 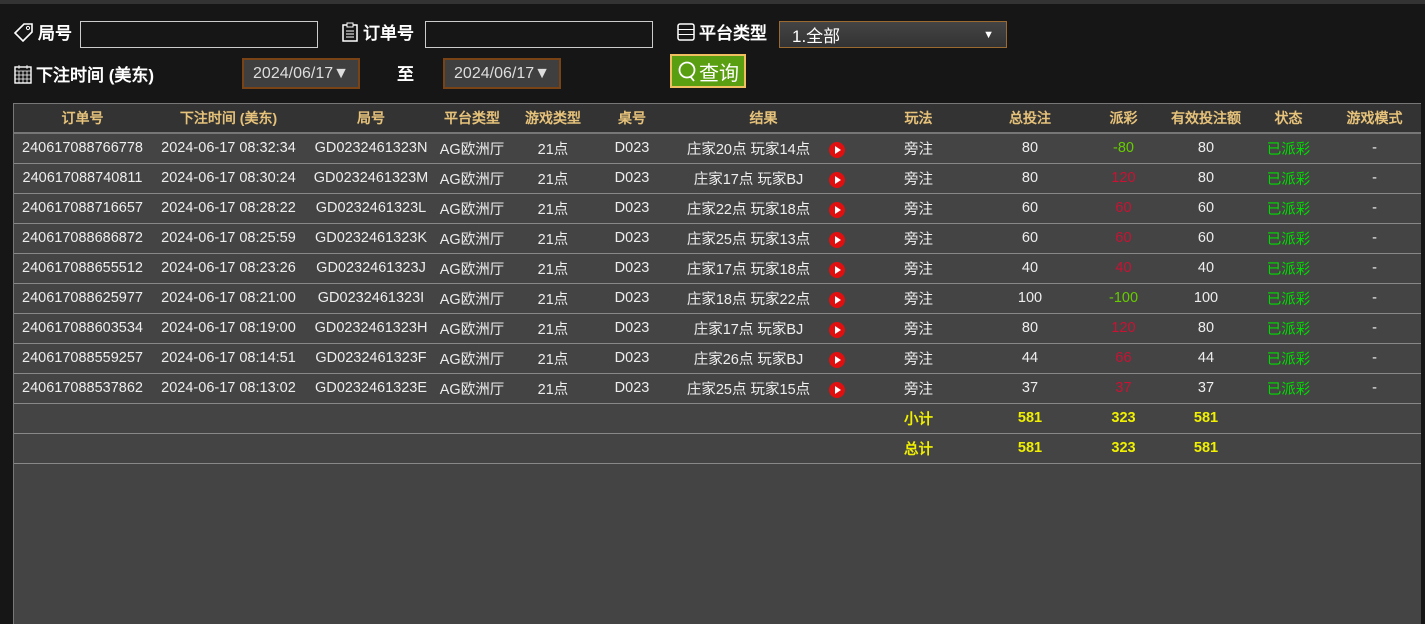 I want to click on cell-valid-bet: 37, so click(x=1206, y=388).